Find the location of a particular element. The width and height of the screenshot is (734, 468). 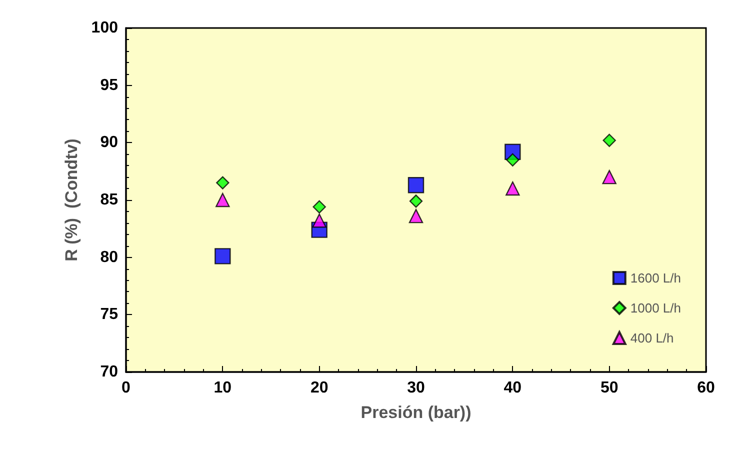

x-tick-label: 40 is located at coordinates (513, 388).